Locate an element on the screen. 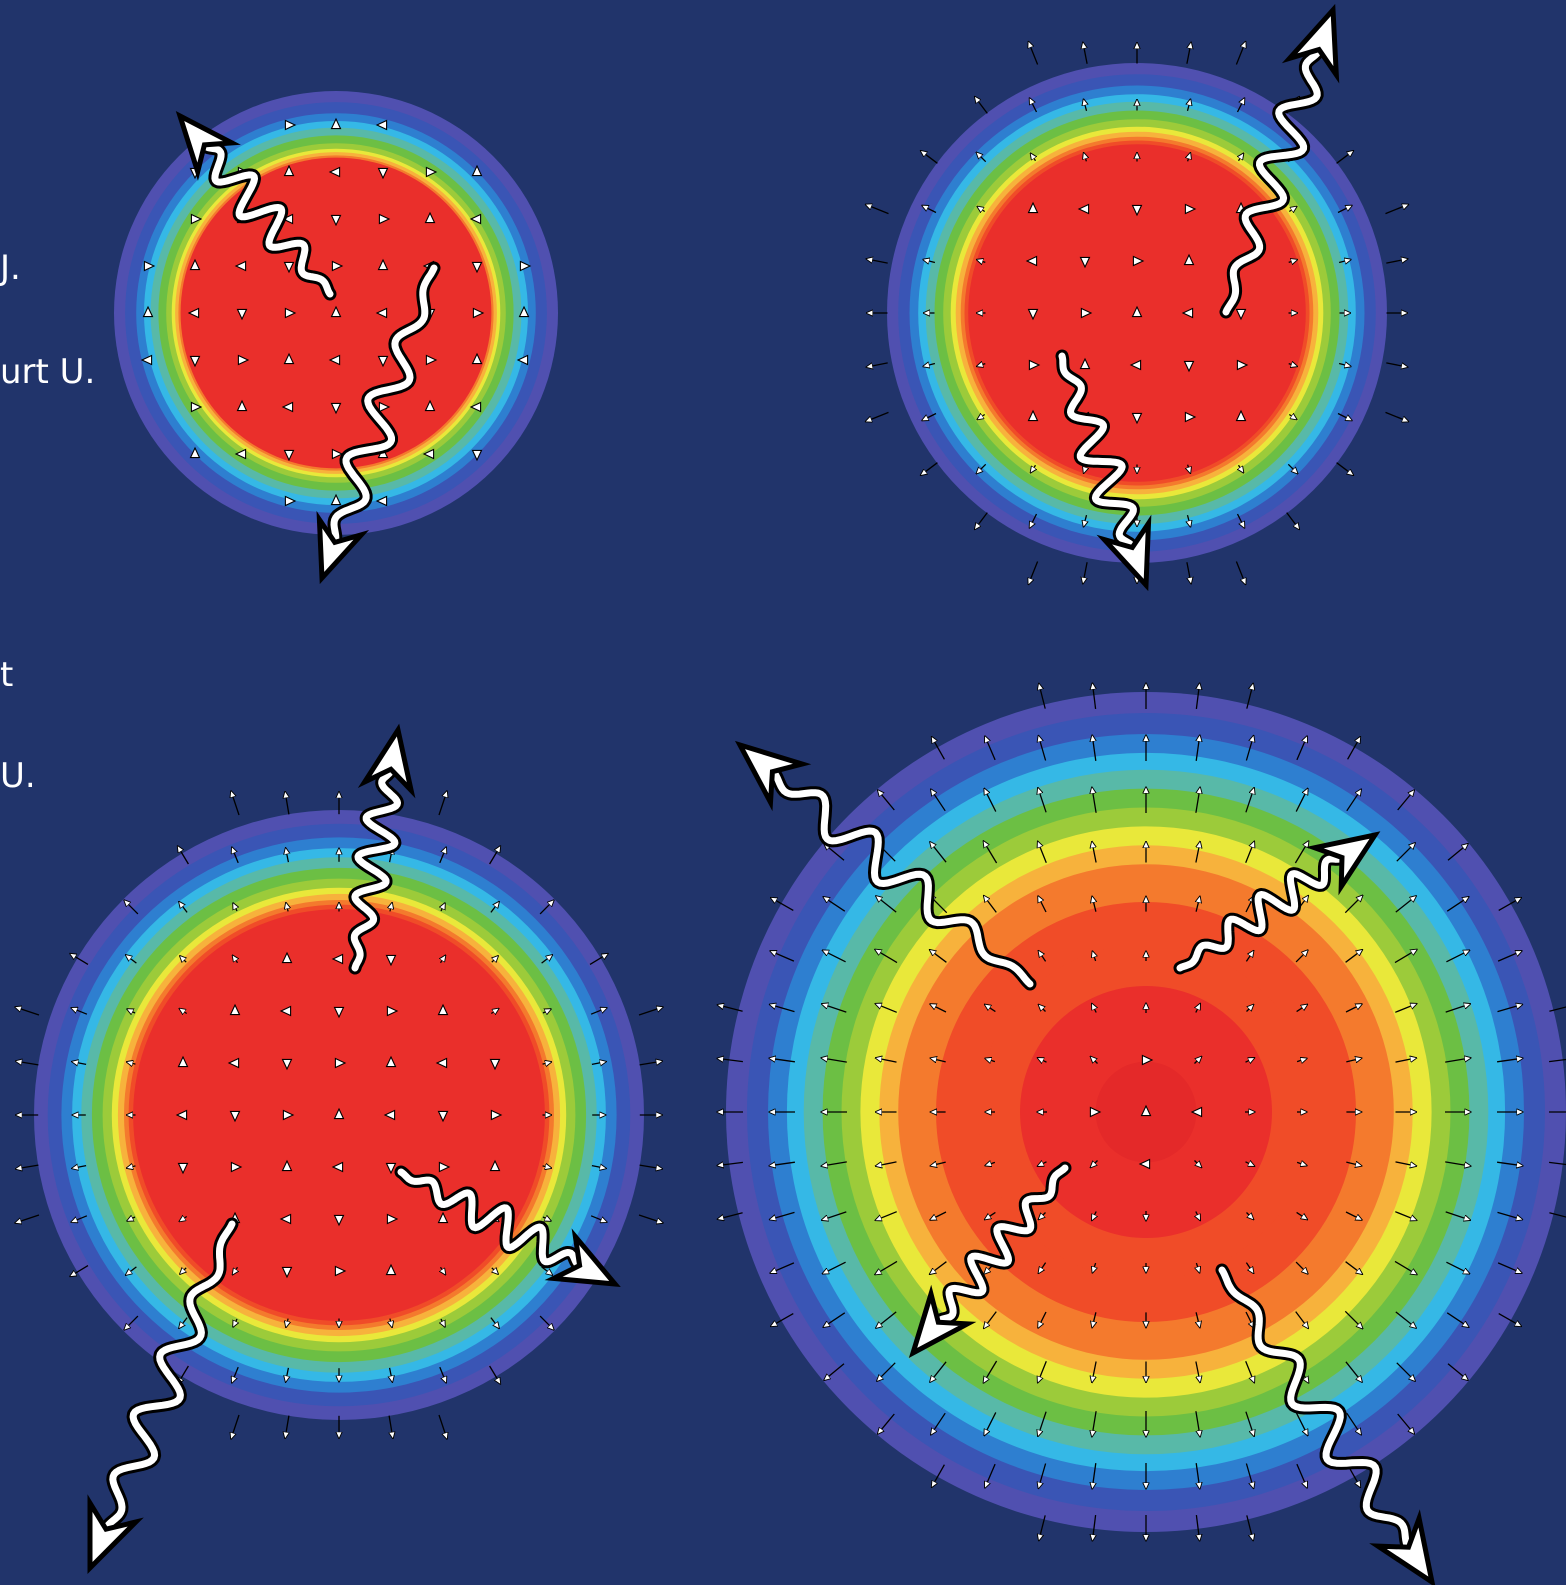  photon-arrowhead is located at coordinates (1343, 863).